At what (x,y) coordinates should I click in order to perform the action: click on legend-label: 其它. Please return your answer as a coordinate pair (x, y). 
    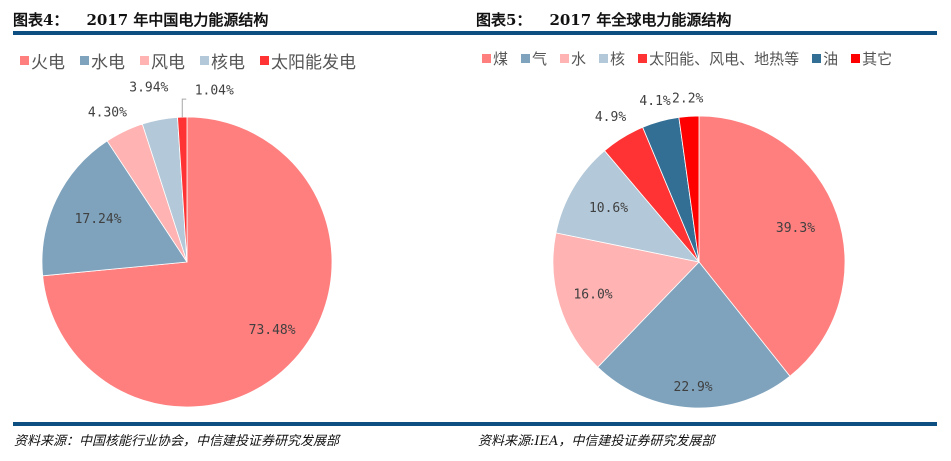
    Looking at the image, I should click on (877, 59).